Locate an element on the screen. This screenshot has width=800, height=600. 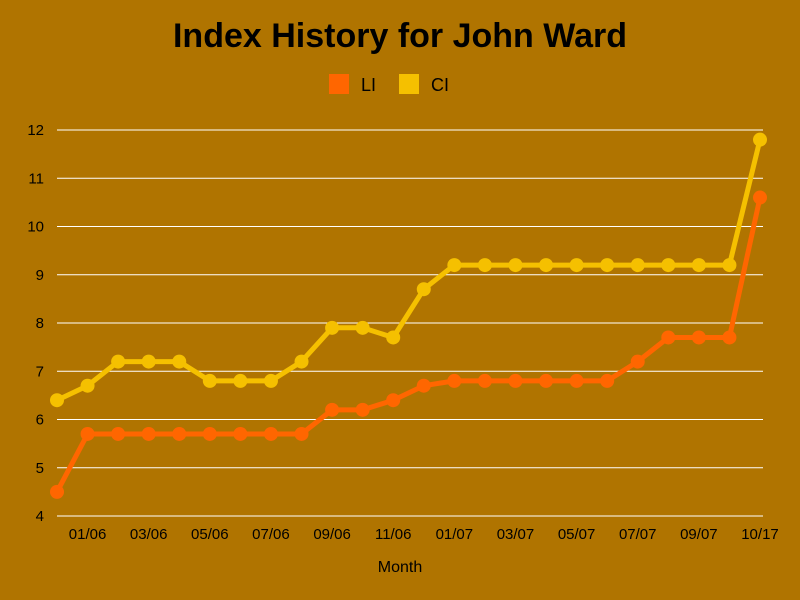
x-tick-label: 10/17 is located at coordinates (760, 534).